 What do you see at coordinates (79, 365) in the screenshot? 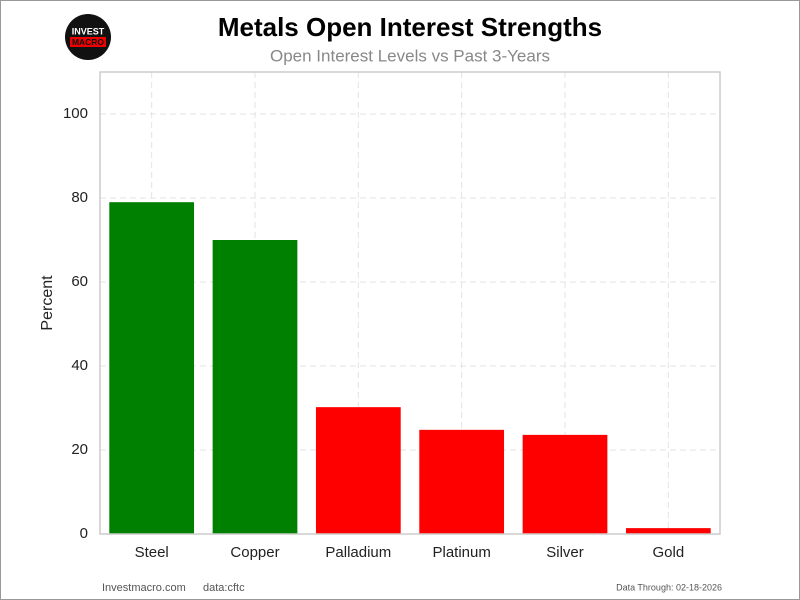
I see `y-tick-label: 40` at bounding box center [79, 365].